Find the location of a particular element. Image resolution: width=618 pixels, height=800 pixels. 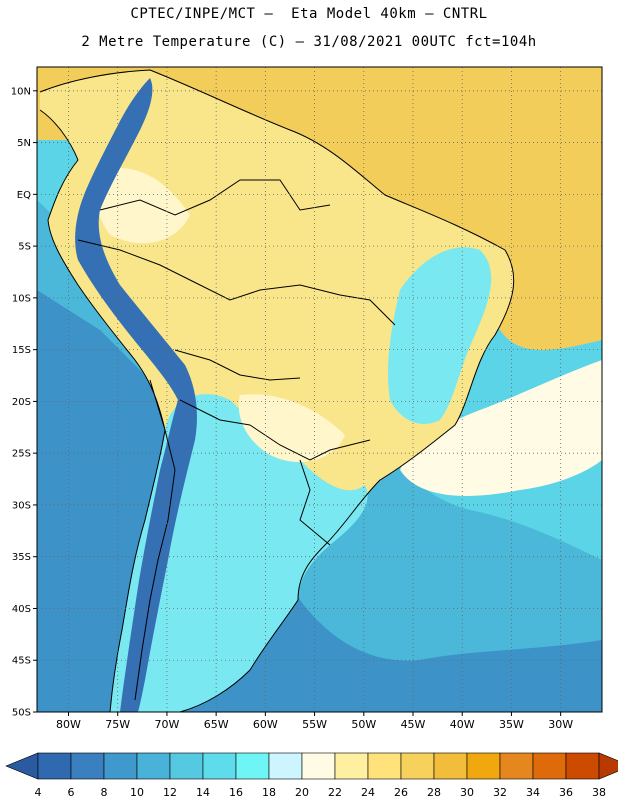

colorbar-label: 6 is located at coordinates (71, 792).